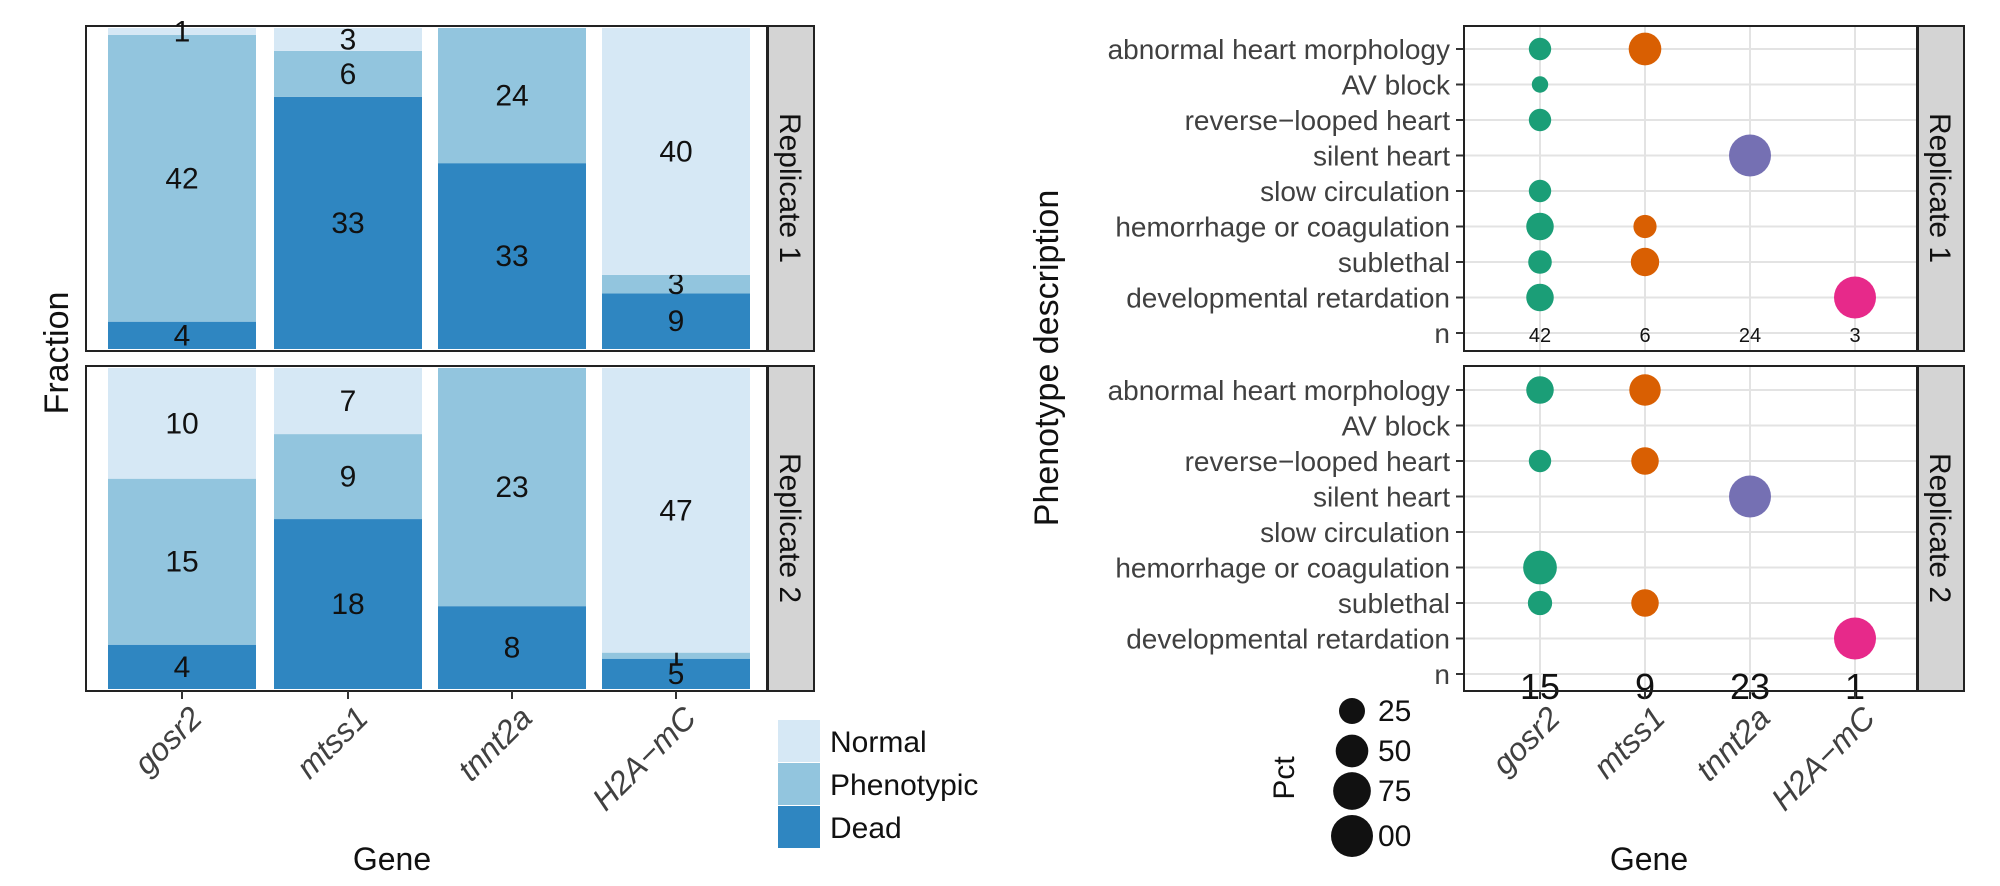 This screenshot has height=886, width=2000. What do you see at coordinates (1394, 836) in the screenshot?
I see `size-legend-label: 00` at bounding box center [1394, 836].